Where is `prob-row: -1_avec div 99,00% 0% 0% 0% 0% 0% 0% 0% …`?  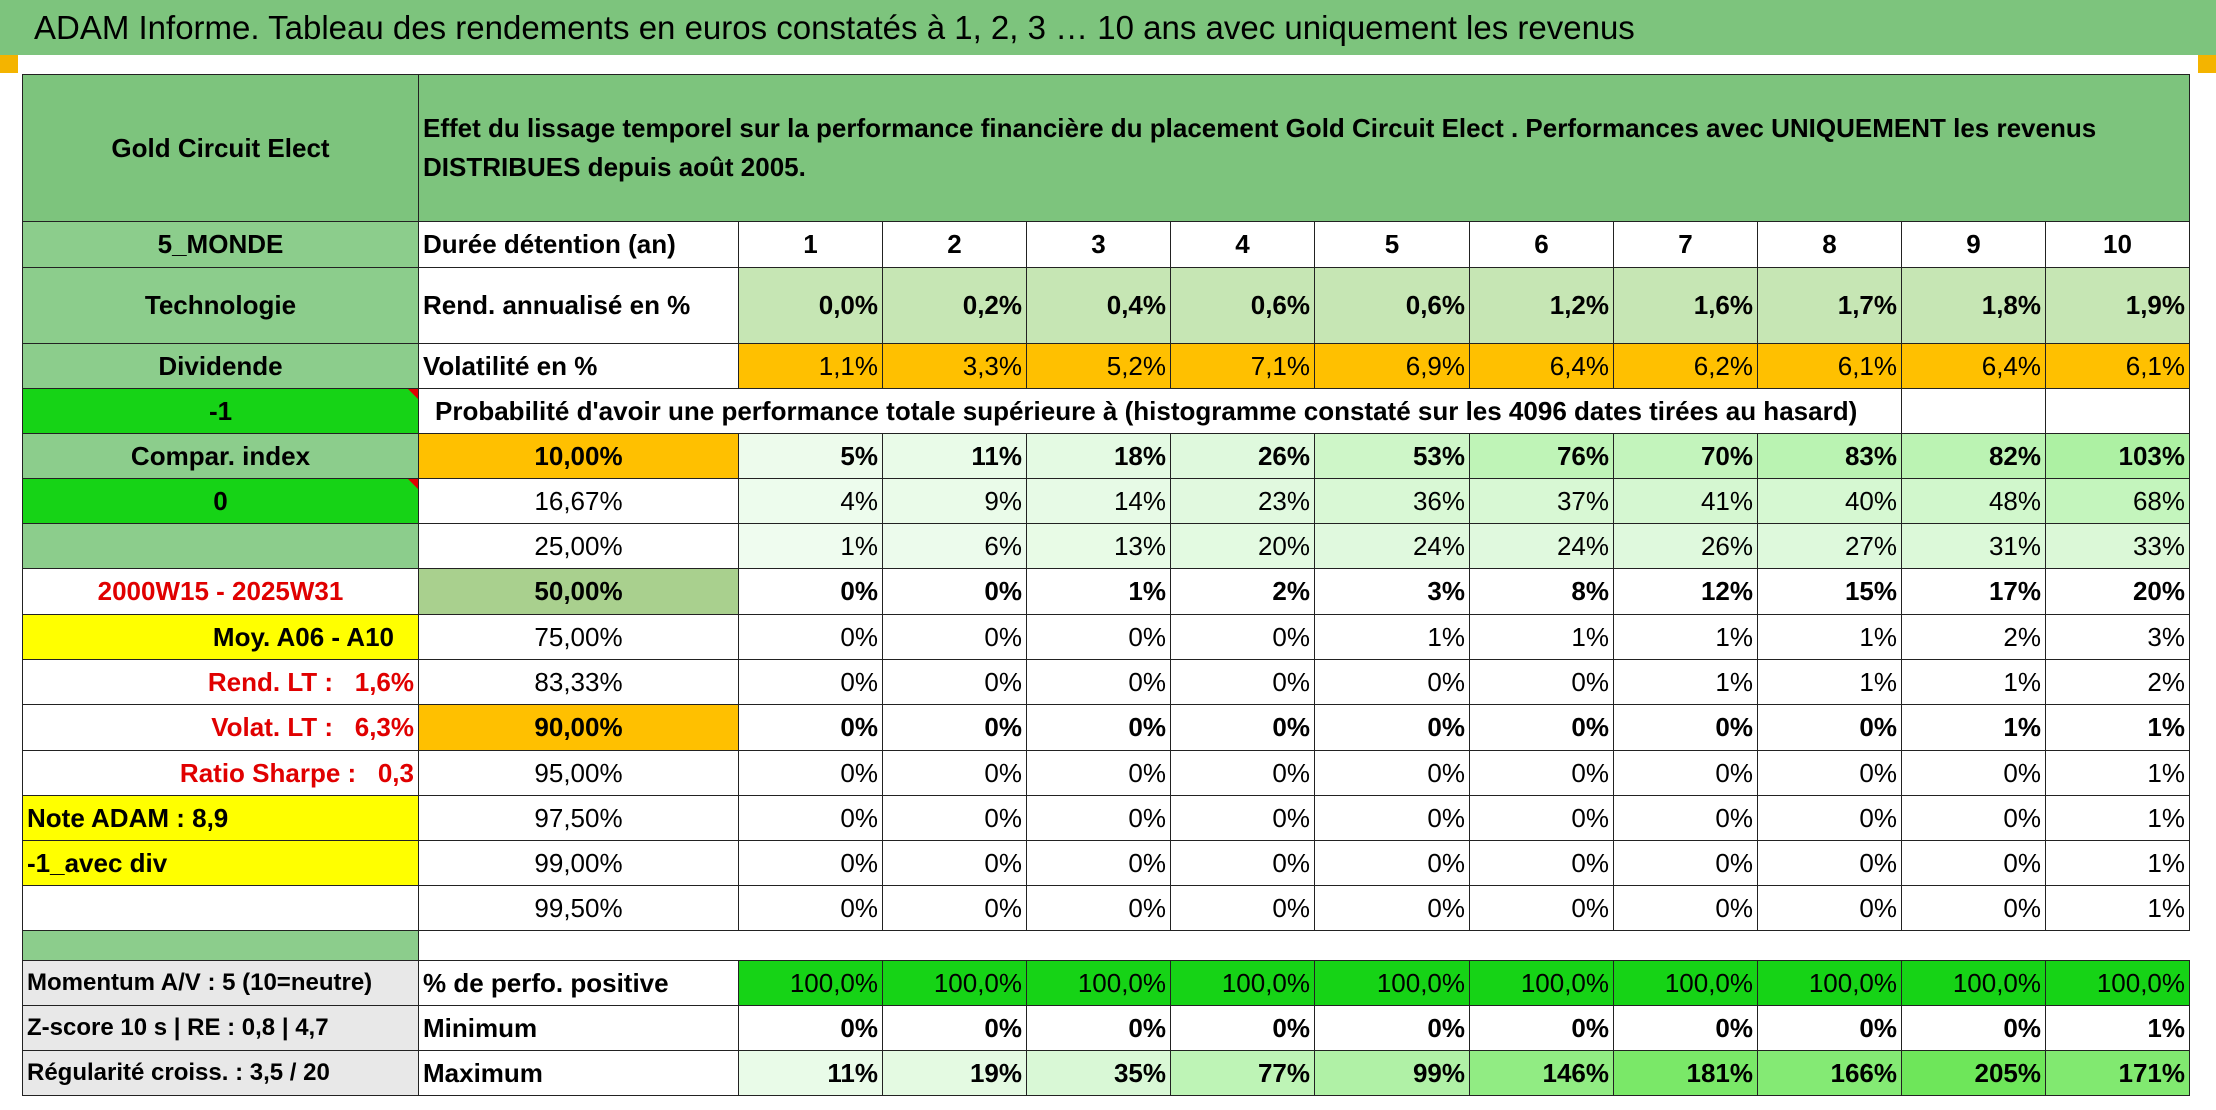
prob-row: -1_avec div 99,00% 0% 0% 0% 0% 0% 0% 0% … is located at coordinates (1106, 863).